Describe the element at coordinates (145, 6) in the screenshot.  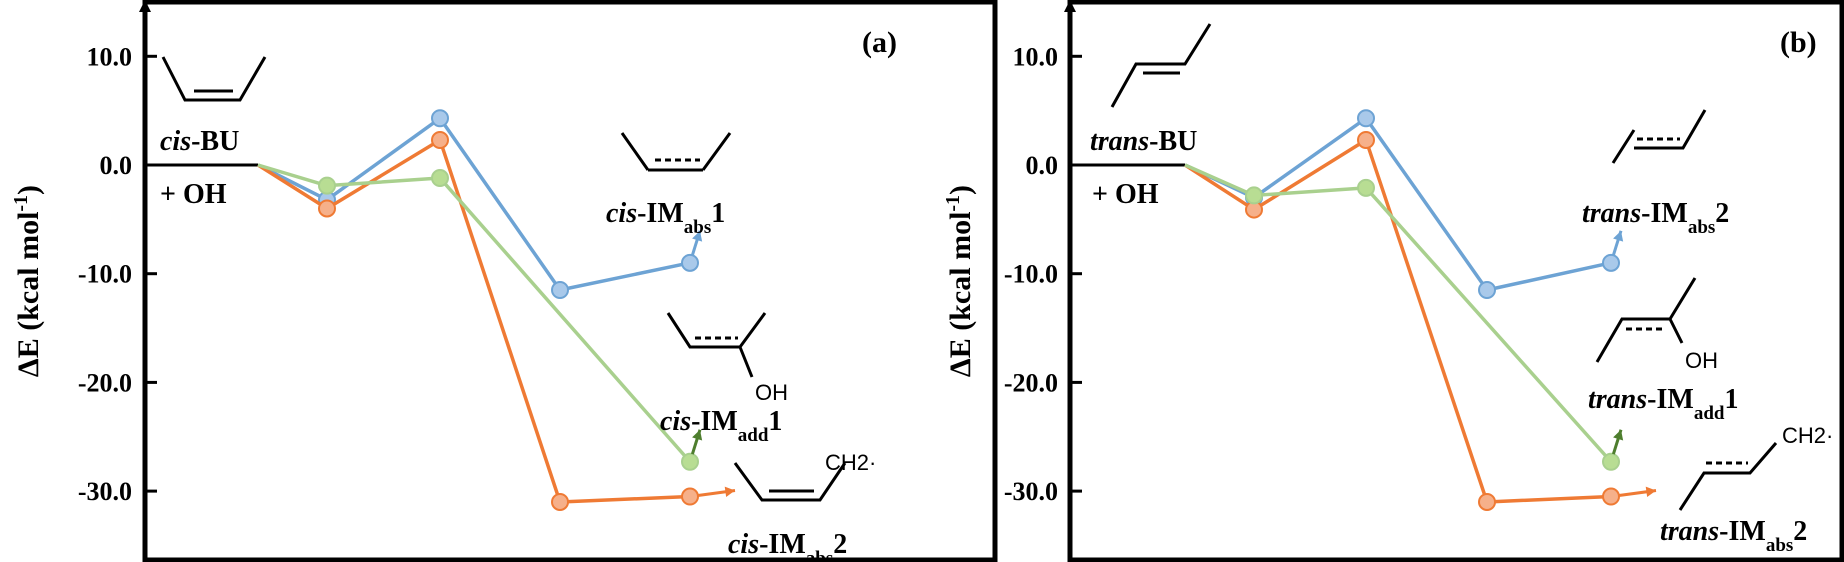
I see `panel-a-y-axis-arrowhead` at that location.